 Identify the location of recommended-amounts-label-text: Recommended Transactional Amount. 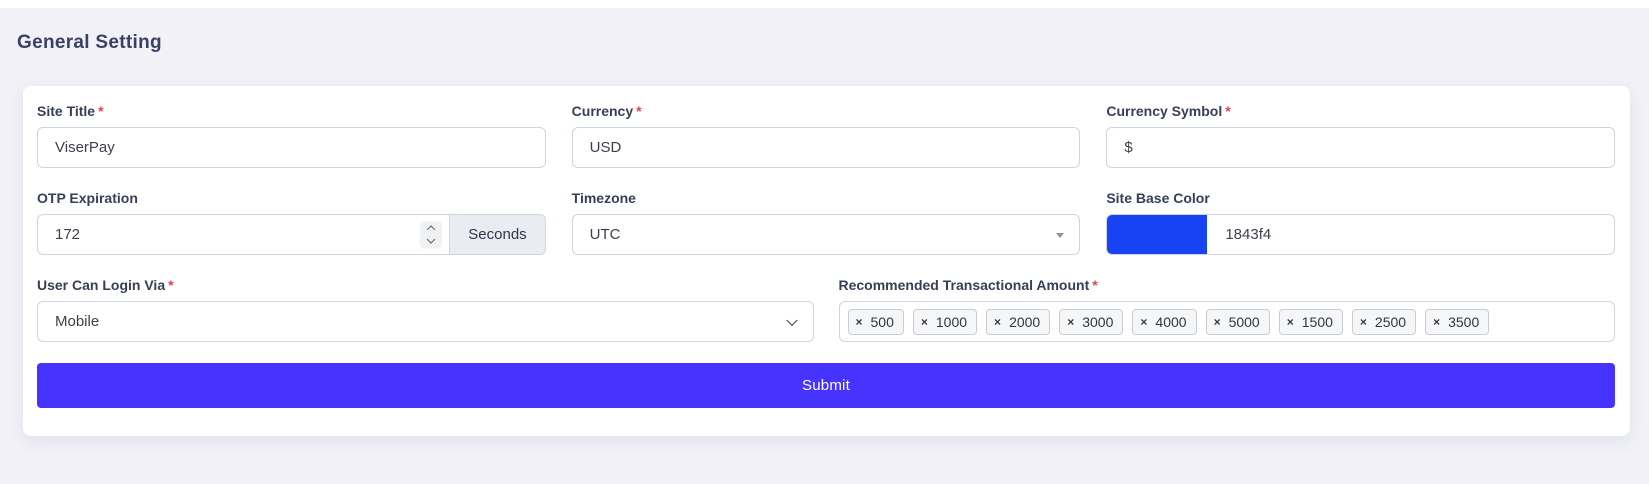
(964, 285).